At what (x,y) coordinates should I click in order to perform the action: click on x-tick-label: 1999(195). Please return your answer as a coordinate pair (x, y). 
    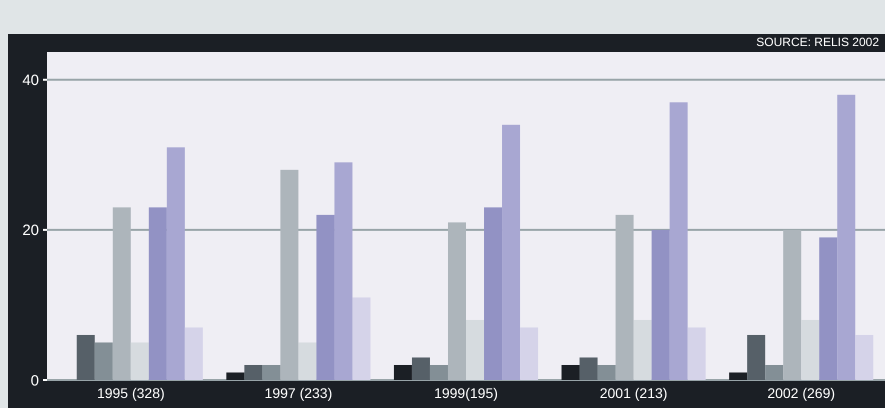
    Looking at the image, I should click on (466, 393).